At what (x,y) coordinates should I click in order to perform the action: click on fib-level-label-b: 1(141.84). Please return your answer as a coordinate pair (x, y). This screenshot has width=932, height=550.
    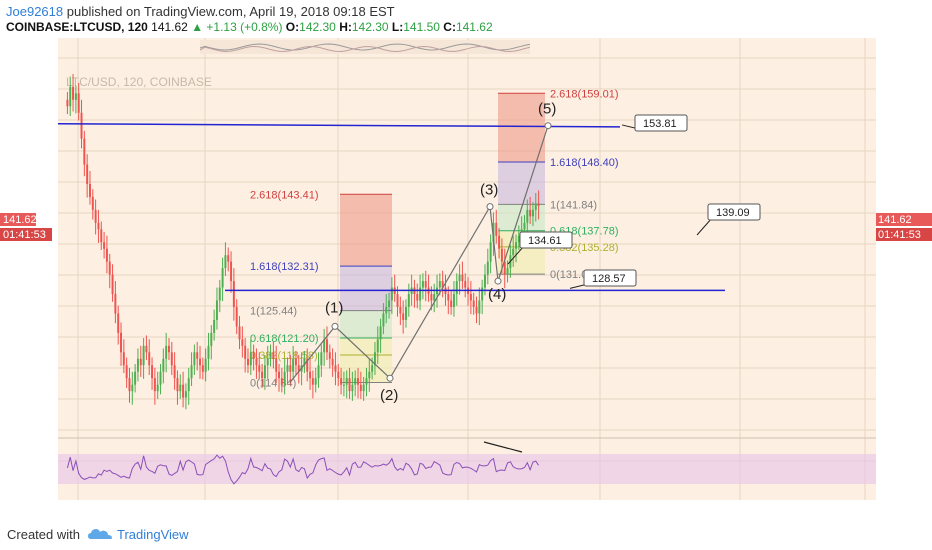
    Looking at the image, I should click on (573, 205).